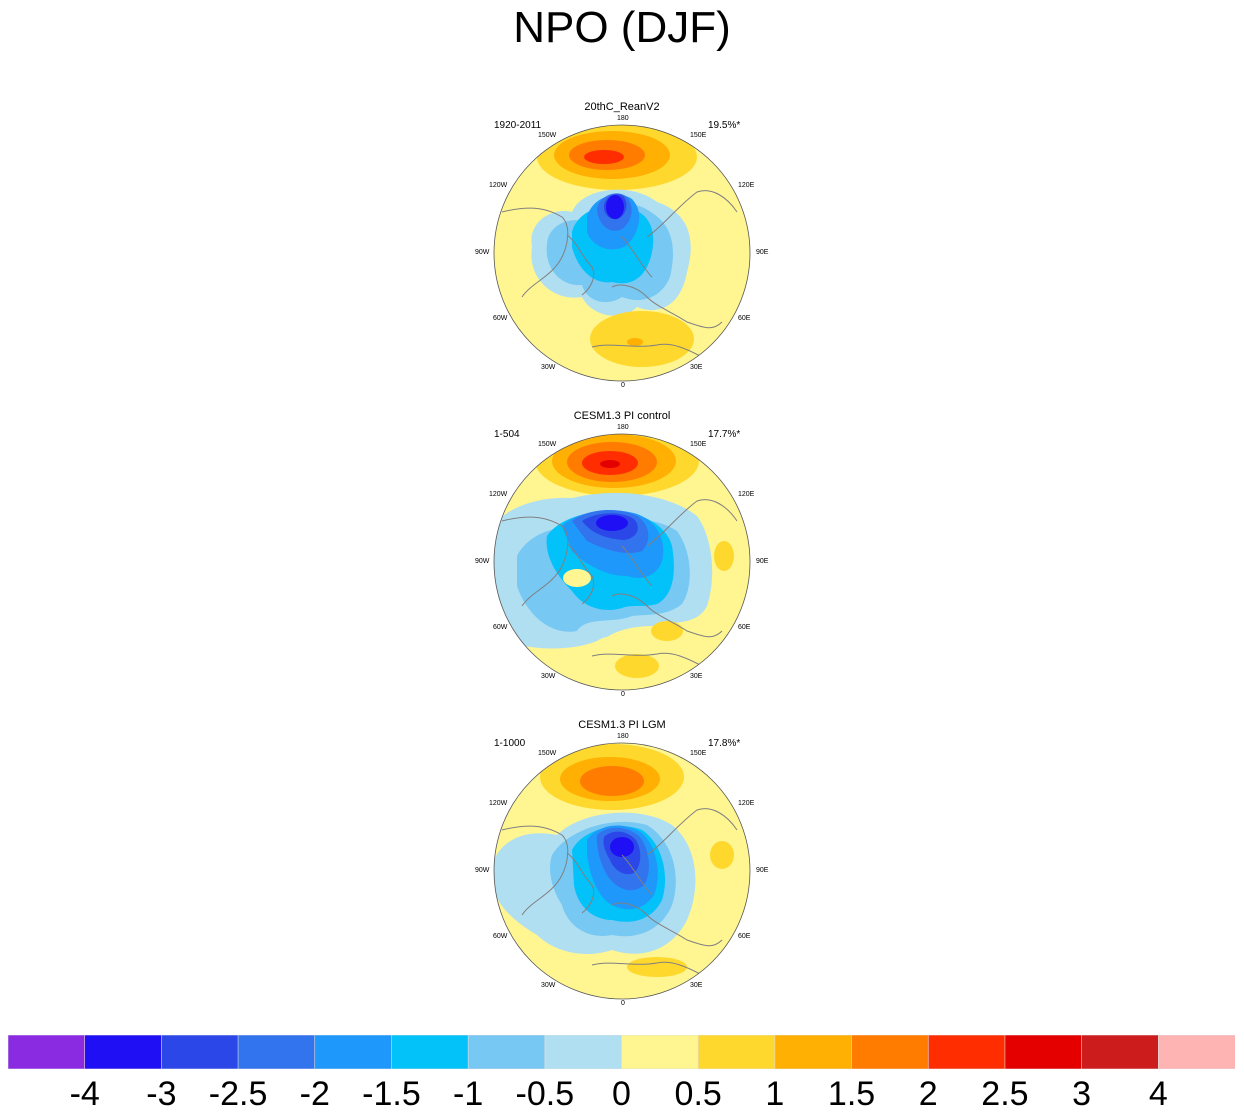 The height and width of the screenshot is (1116, 1244). I want to click on colorbar, so click(621, 1052).